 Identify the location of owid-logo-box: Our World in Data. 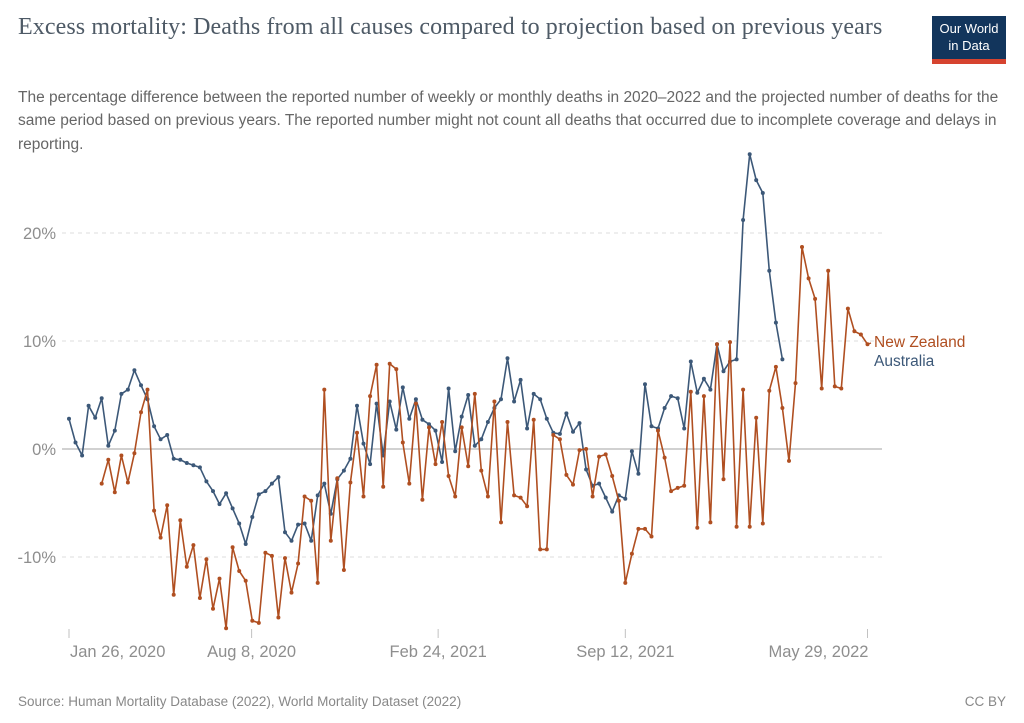
(969, 37).